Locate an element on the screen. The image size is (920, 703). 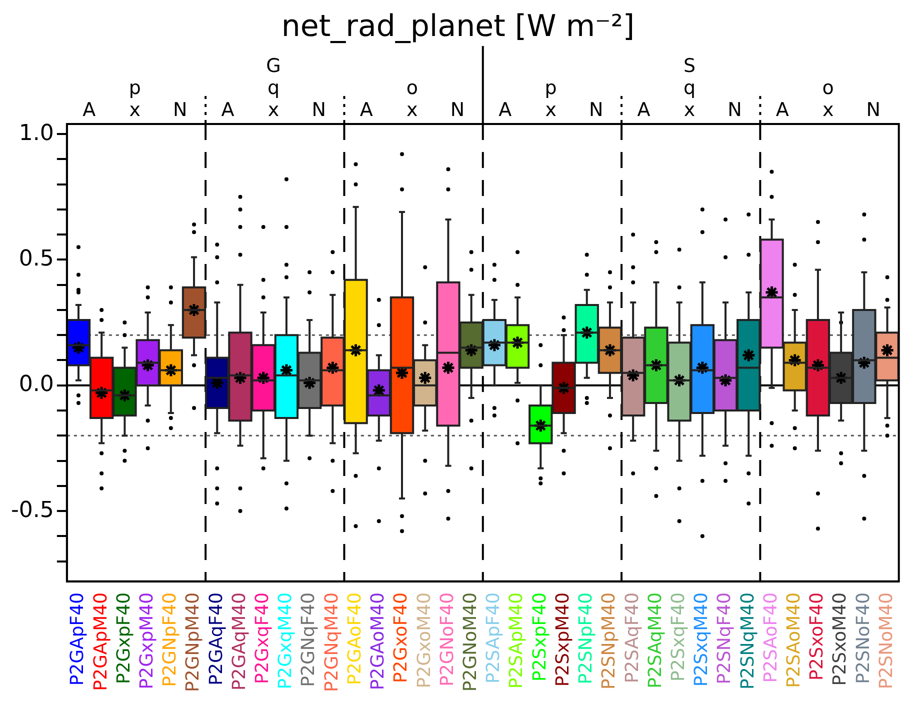
y-tick-label: 1.0 is located at coordinates (36, 133).